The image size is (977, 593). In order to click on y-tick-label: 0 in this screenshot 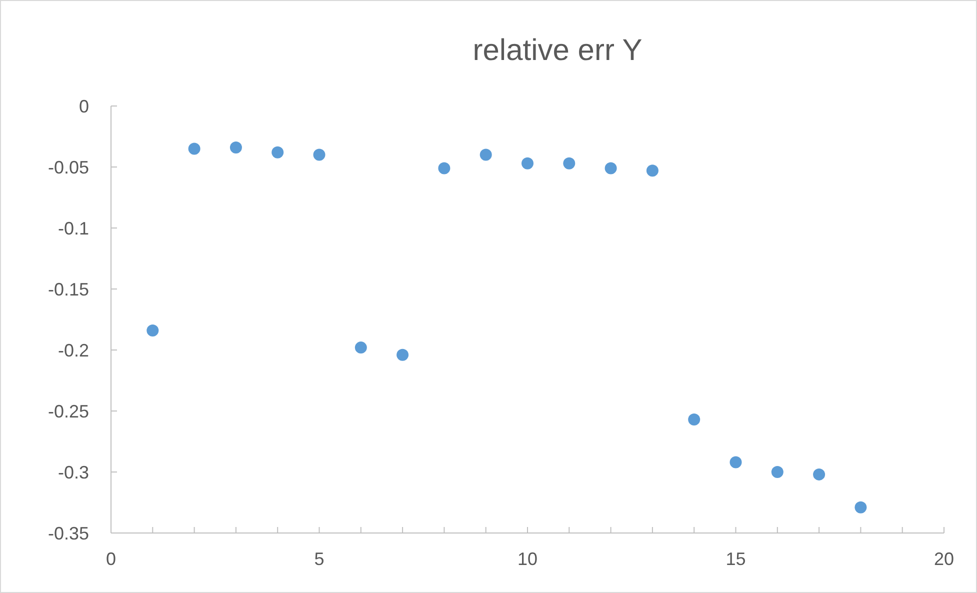, I will do `click(83, 106)`.